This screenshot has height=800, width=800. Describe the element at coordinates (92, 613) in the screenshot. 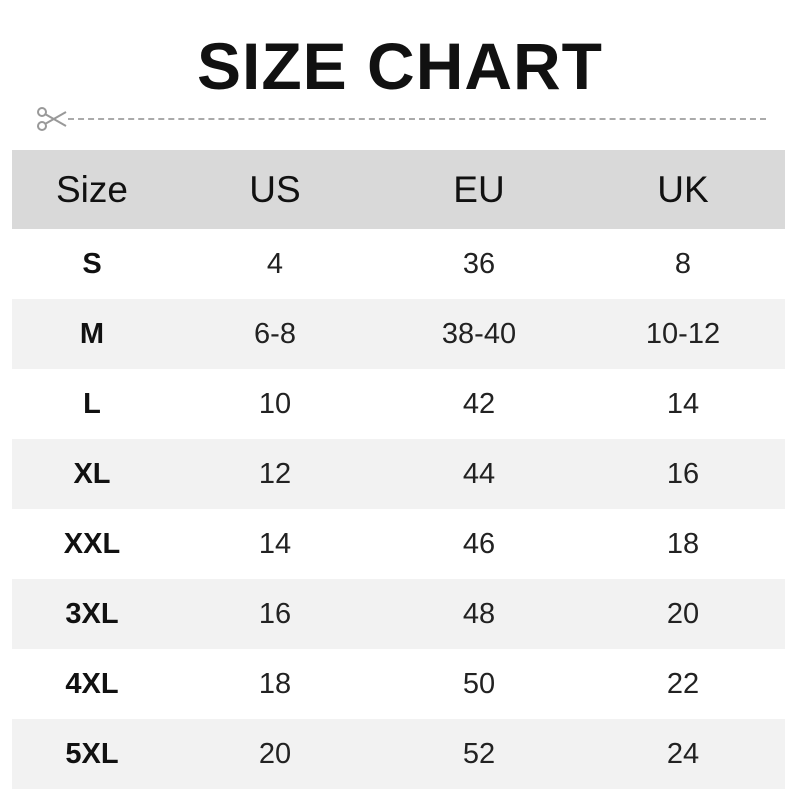

I see `size-cell: 3XL` at that location.